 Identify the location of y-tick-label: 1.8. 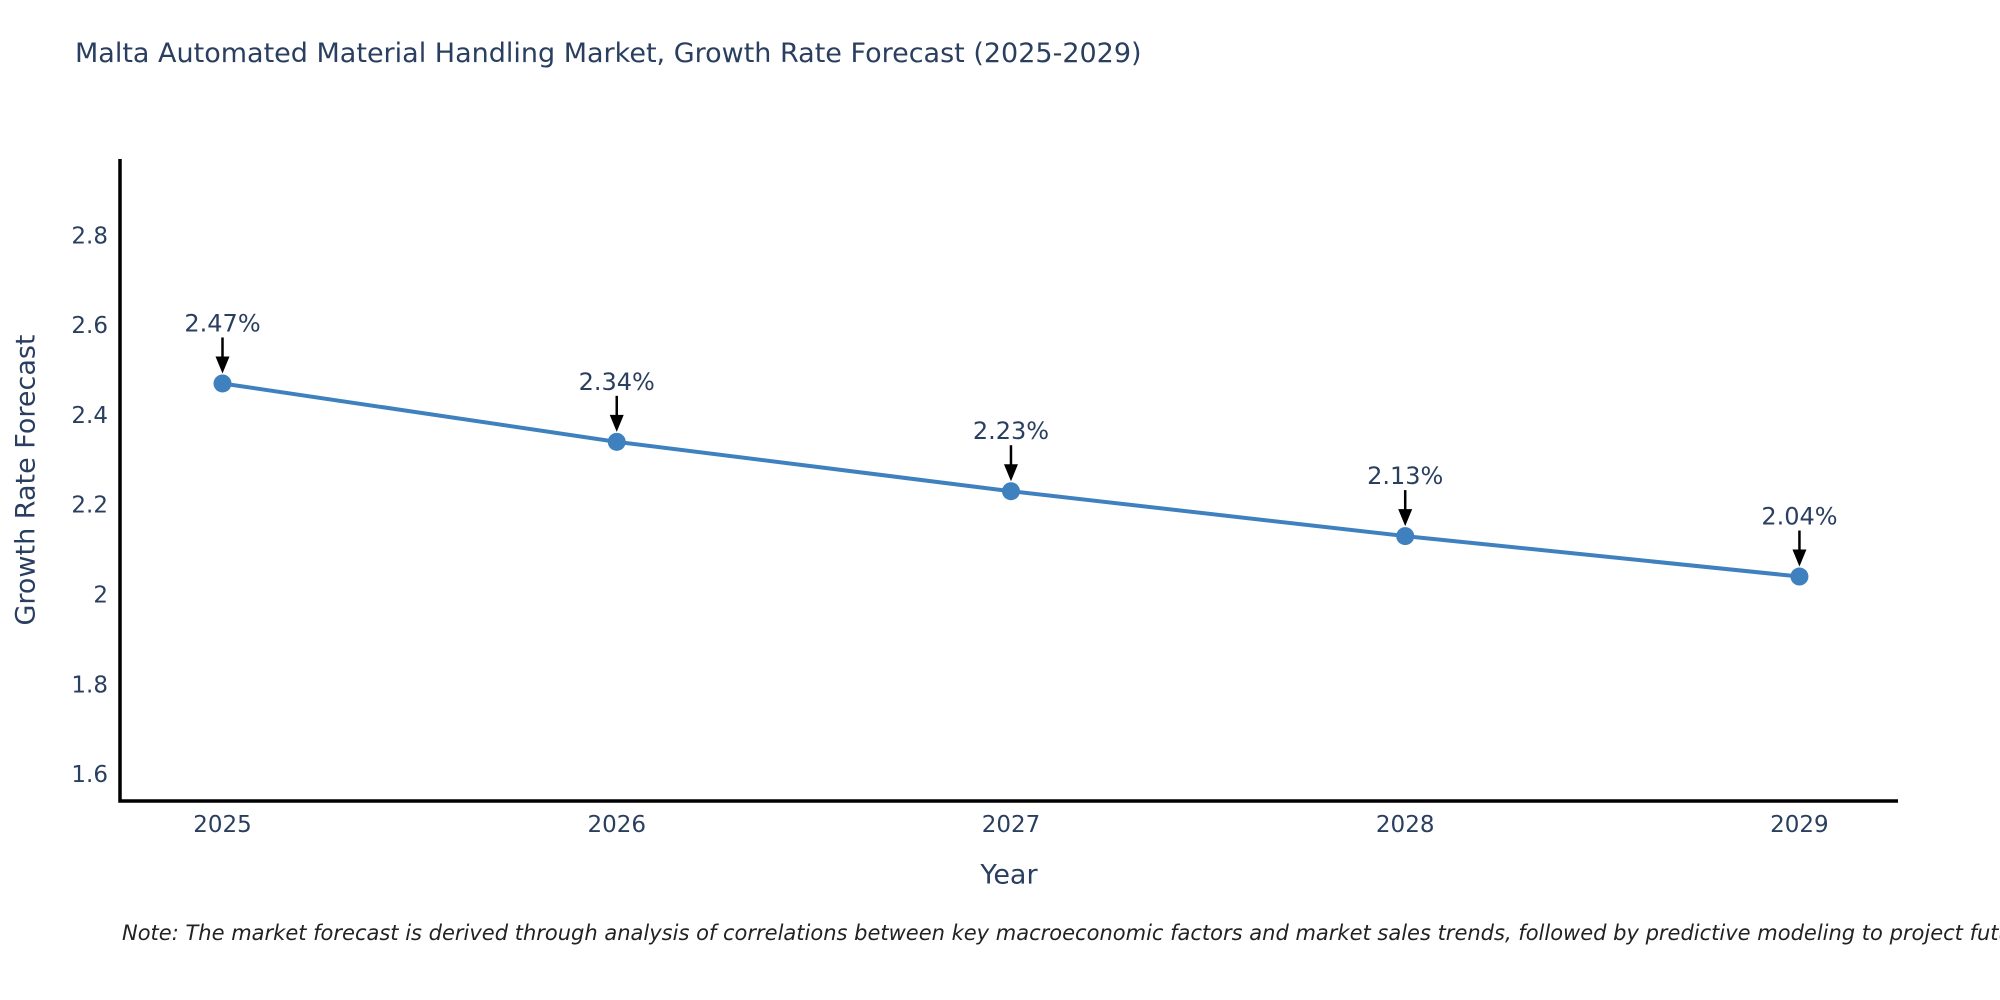
(89, 685).